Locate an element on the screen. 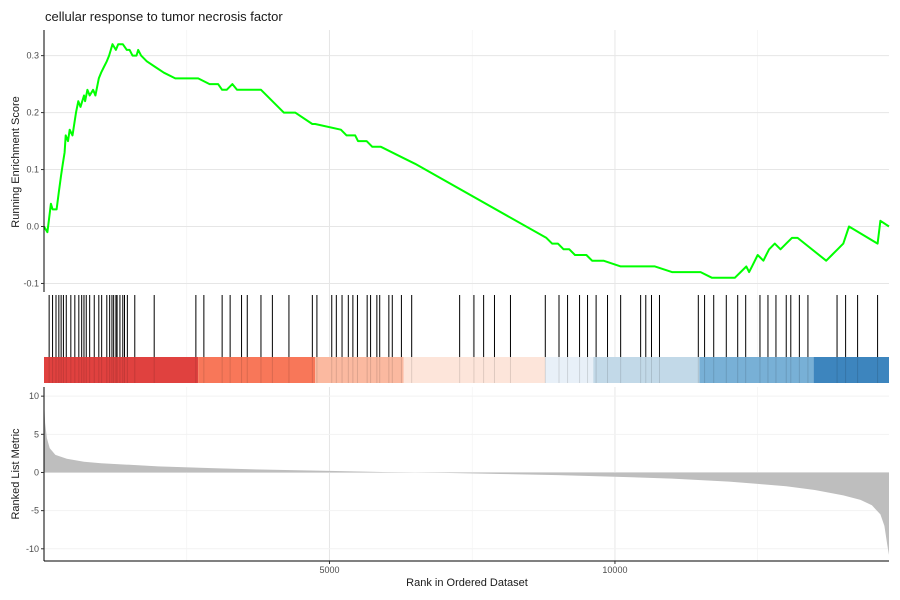 This screenshot has width=900, height=600. rank-heatmap-strip is located at coordinates (466, 370).